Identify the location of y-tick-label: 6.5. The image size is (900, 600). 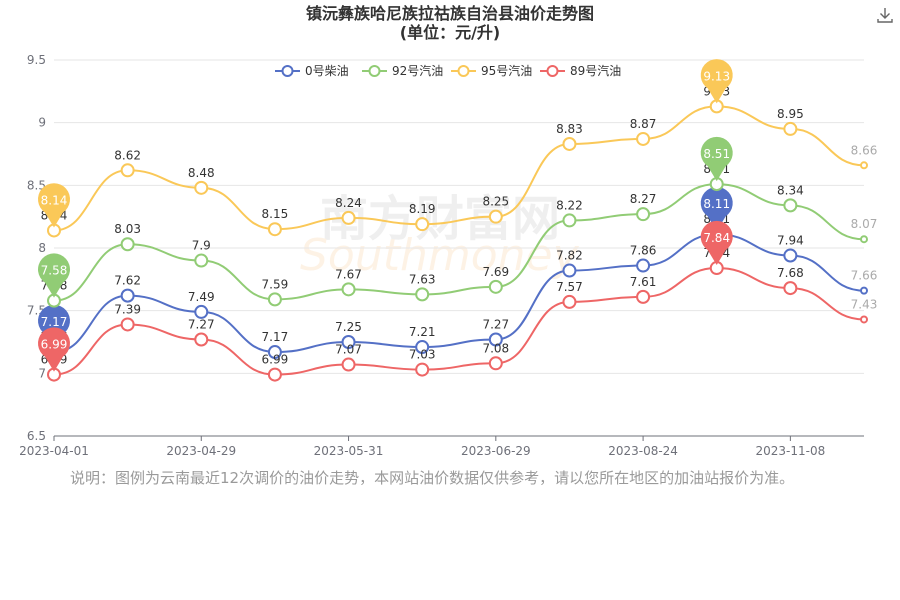
(36, 436).